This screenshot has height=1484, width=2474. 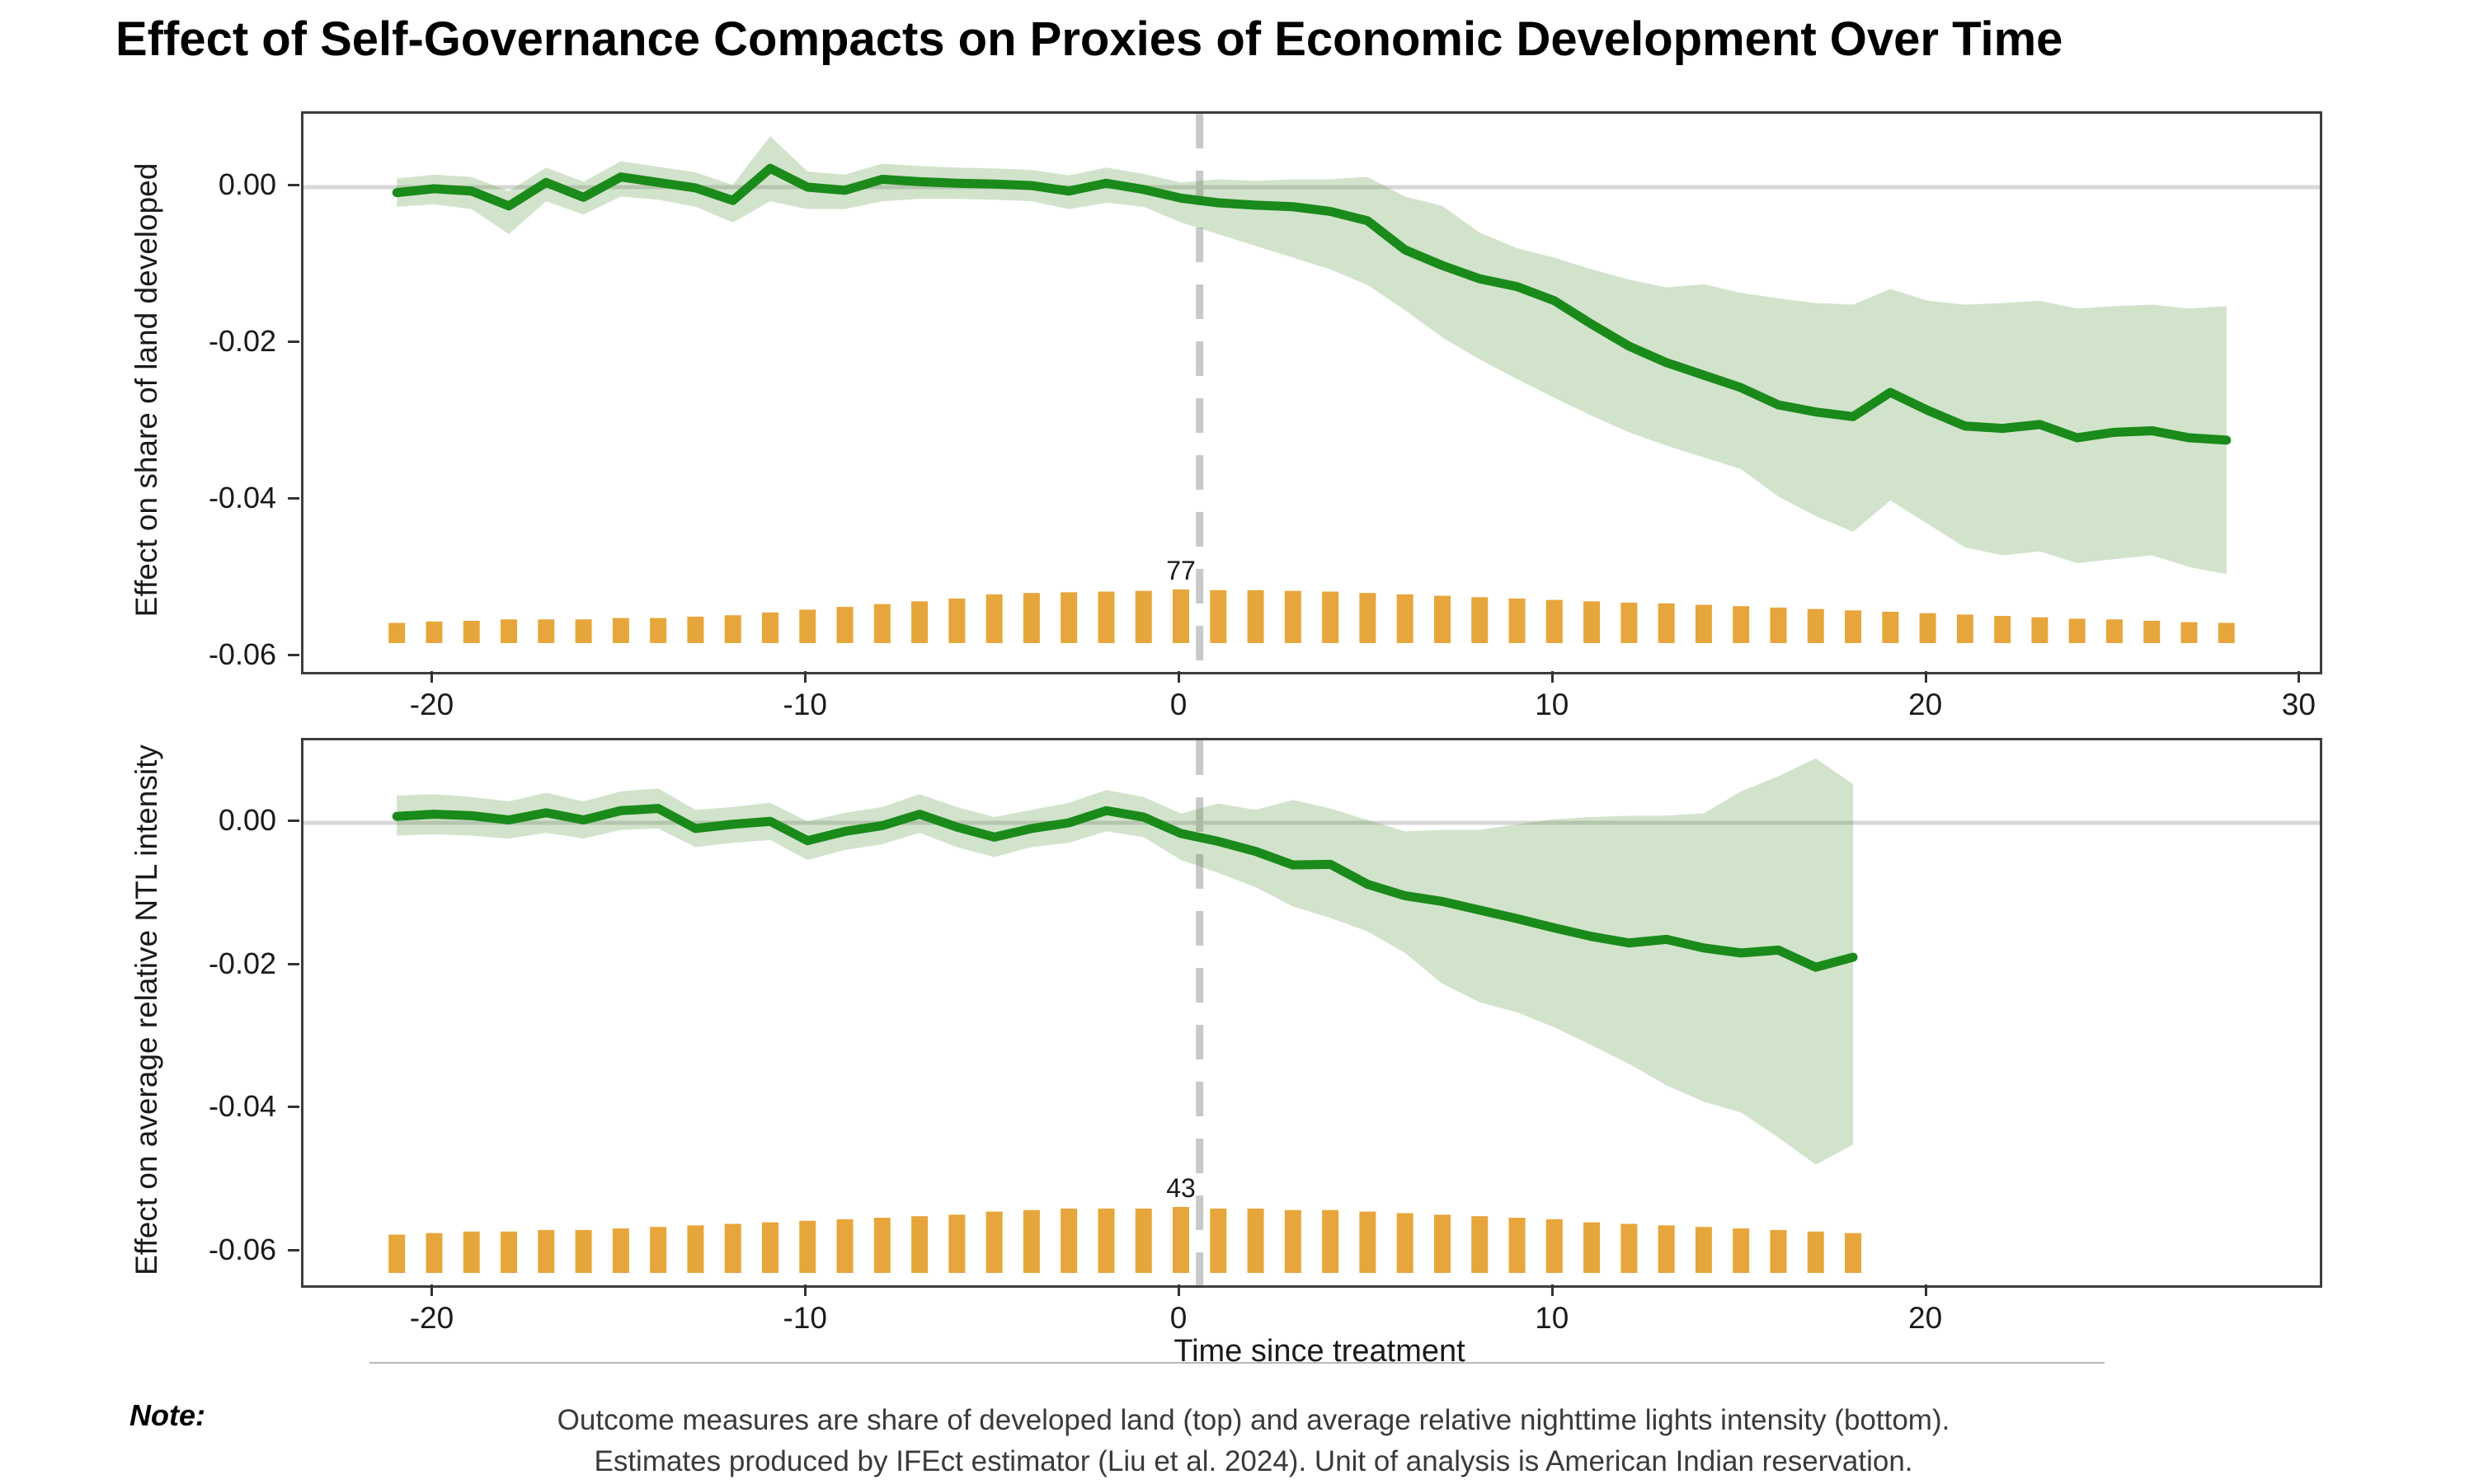 I want to click on x-tick-label: 20, so click(x=1925, y=1318).